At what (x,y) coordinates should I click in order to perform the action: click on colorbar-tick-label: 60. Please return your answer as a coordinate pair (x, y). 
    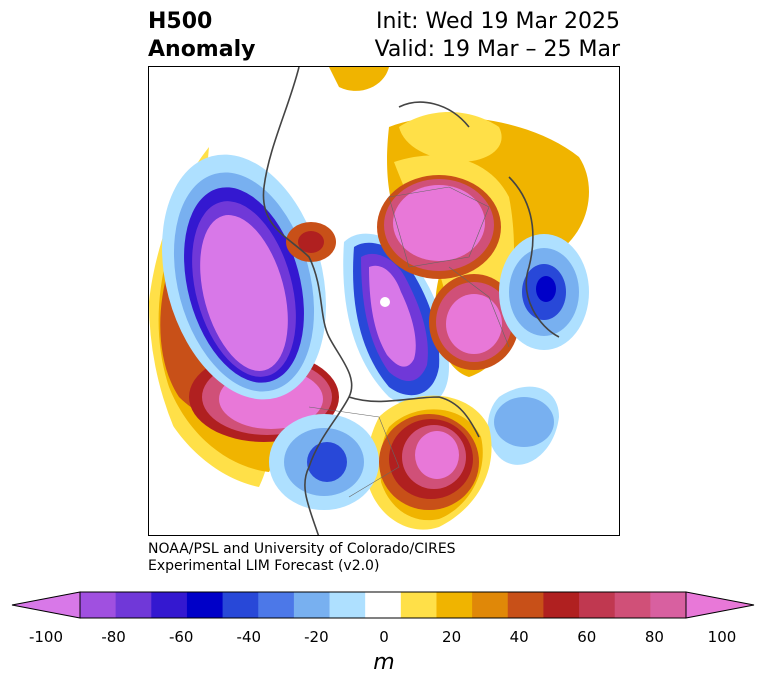
    Looking at the image, I should click on (587, 637).